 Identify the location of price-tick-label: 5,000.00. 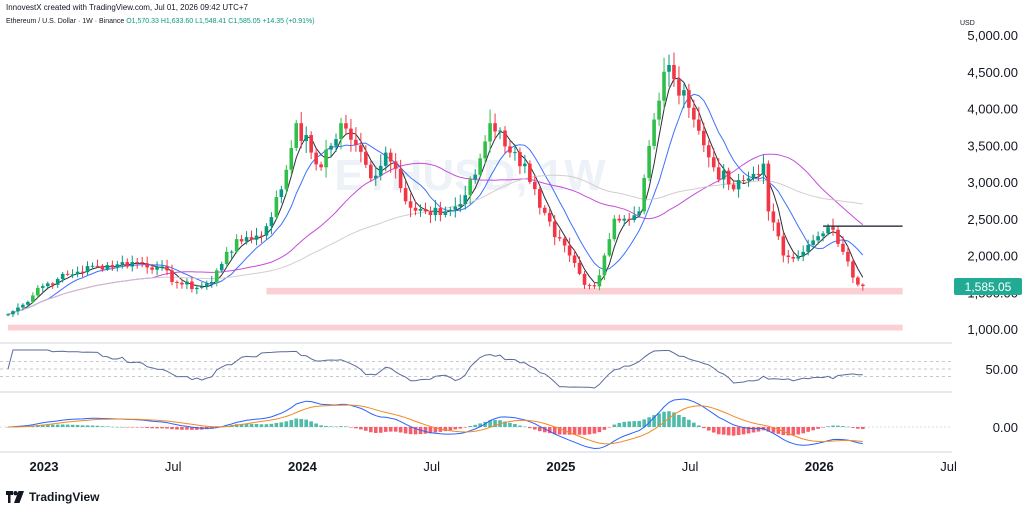
(992, 35).